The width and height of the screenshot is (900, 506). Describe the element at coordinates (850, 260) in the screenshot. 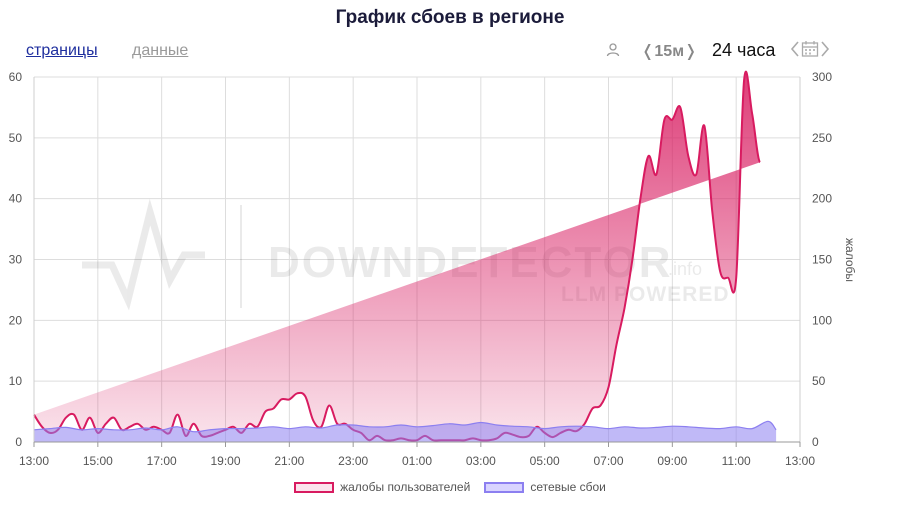

I see `right-axis-label: жалобы` at that location.